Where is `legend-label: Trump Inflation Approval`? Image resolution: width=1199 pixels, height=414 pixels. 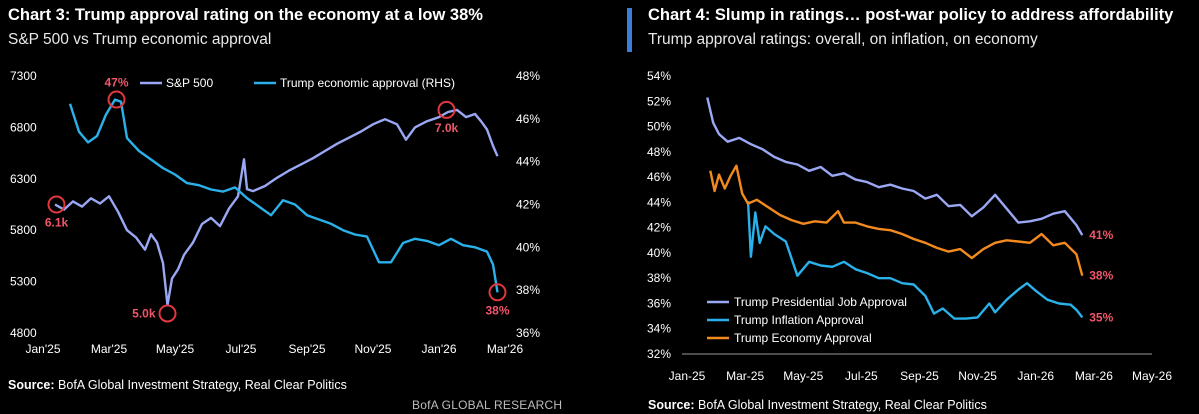
legend-label: Trump Inflation Approval is located at coordinates (799, 320).